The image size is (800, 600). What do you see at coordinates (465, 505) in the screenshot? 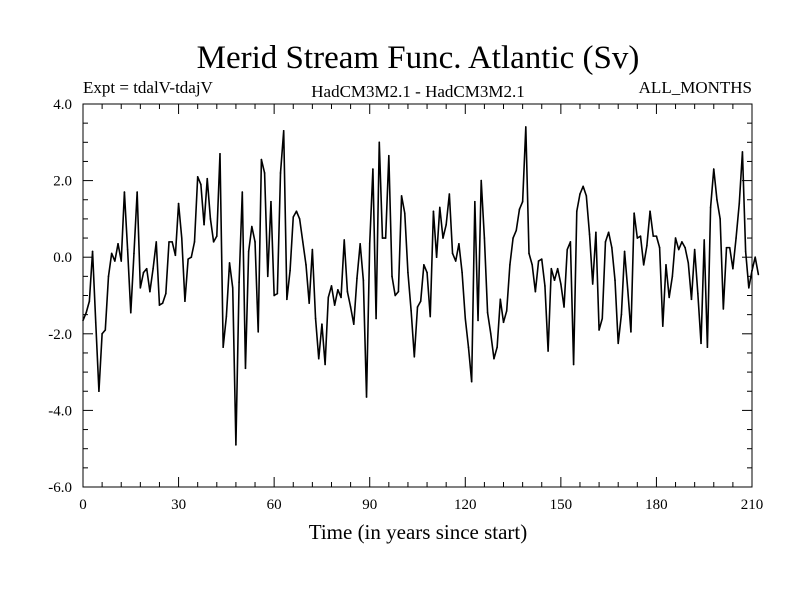
I see `x-tick-label: 120` at bounding box center [465, 505].